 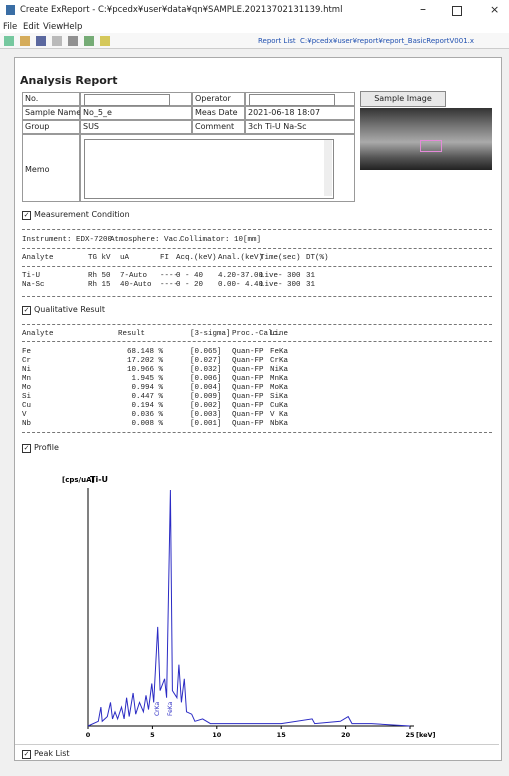 What do you see at coordinates (27, 379) in the screenshot?
I see `table-cell: Mn` at bounding box center [27, 379].